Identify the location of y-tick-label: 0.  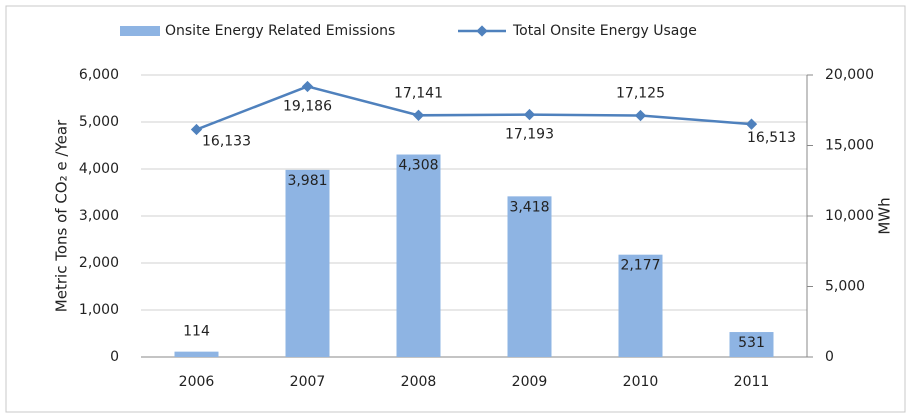
(114, 357).